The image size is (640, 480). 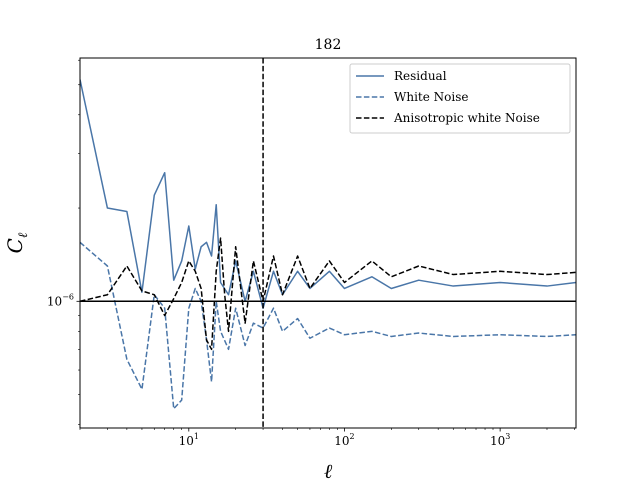 I want to click on x-tick-exponent: 1, so click(x=196, y=436).